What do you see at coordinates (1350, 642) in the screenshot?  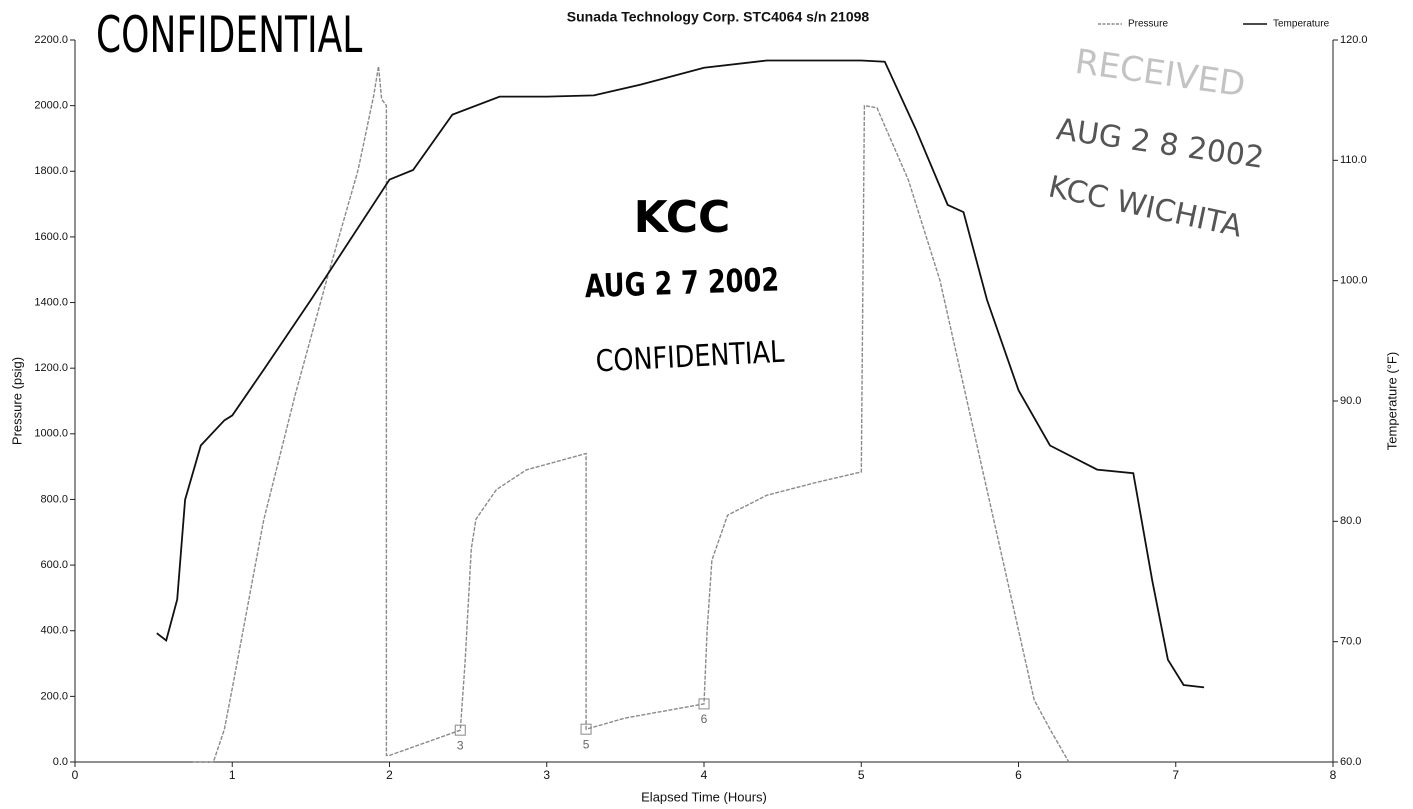 I see `y2-tick-label: 70.0` at bounding box center [1350, 642].